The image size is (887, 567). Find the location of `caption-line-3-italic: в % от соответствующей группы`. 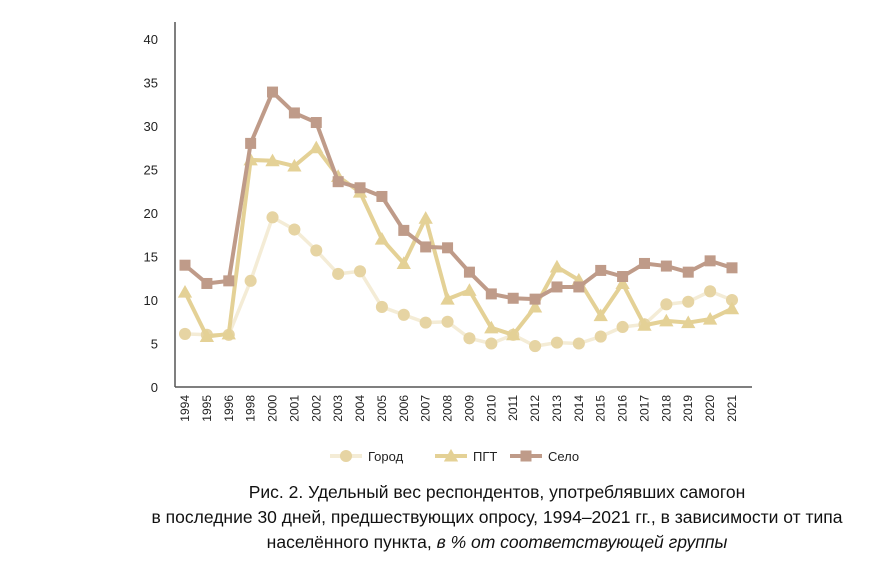

caption-line-3-italic: в % от соответствующей группы is located at coordinates (582, 542).